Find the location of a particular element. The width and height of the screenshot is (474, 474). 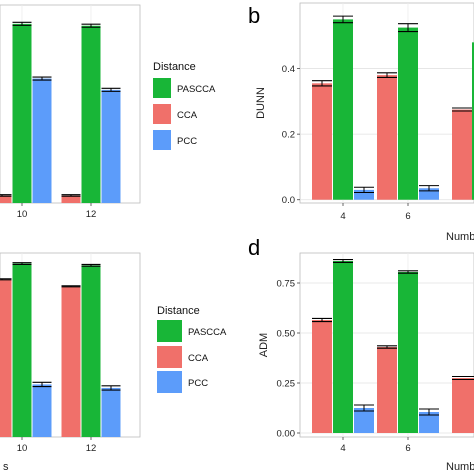

legend-bottom-swatch-cca is located at coordinates (169, 357).